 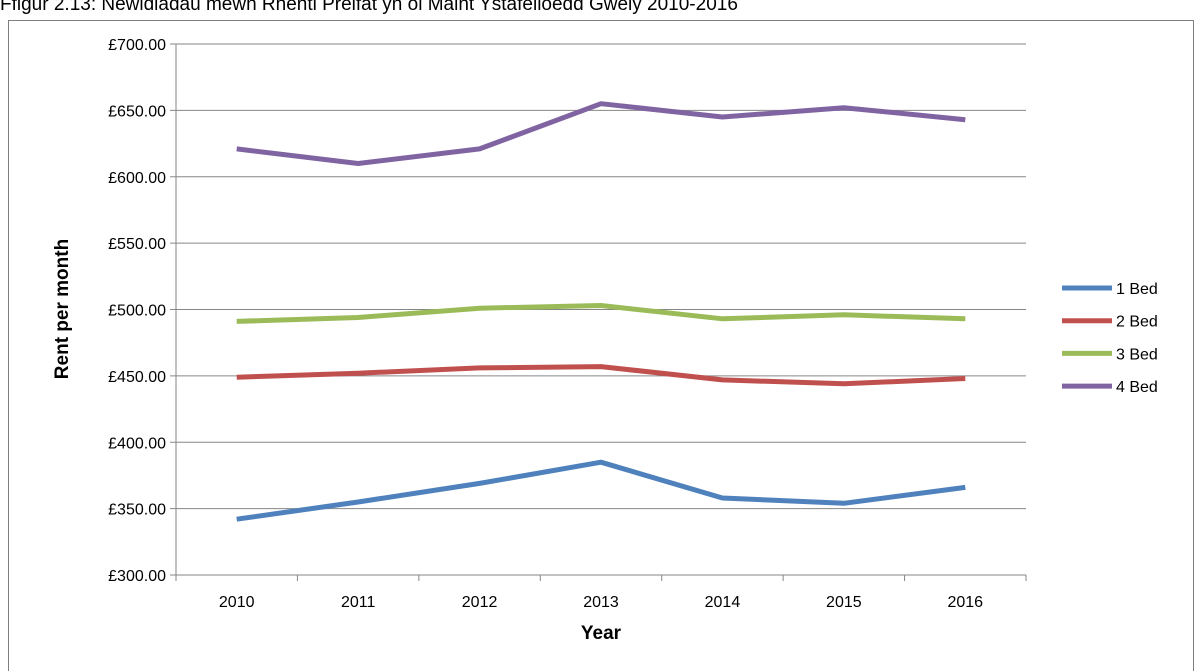 I want to click on y-tick-label: £450.00, so click(x=137, y=377).